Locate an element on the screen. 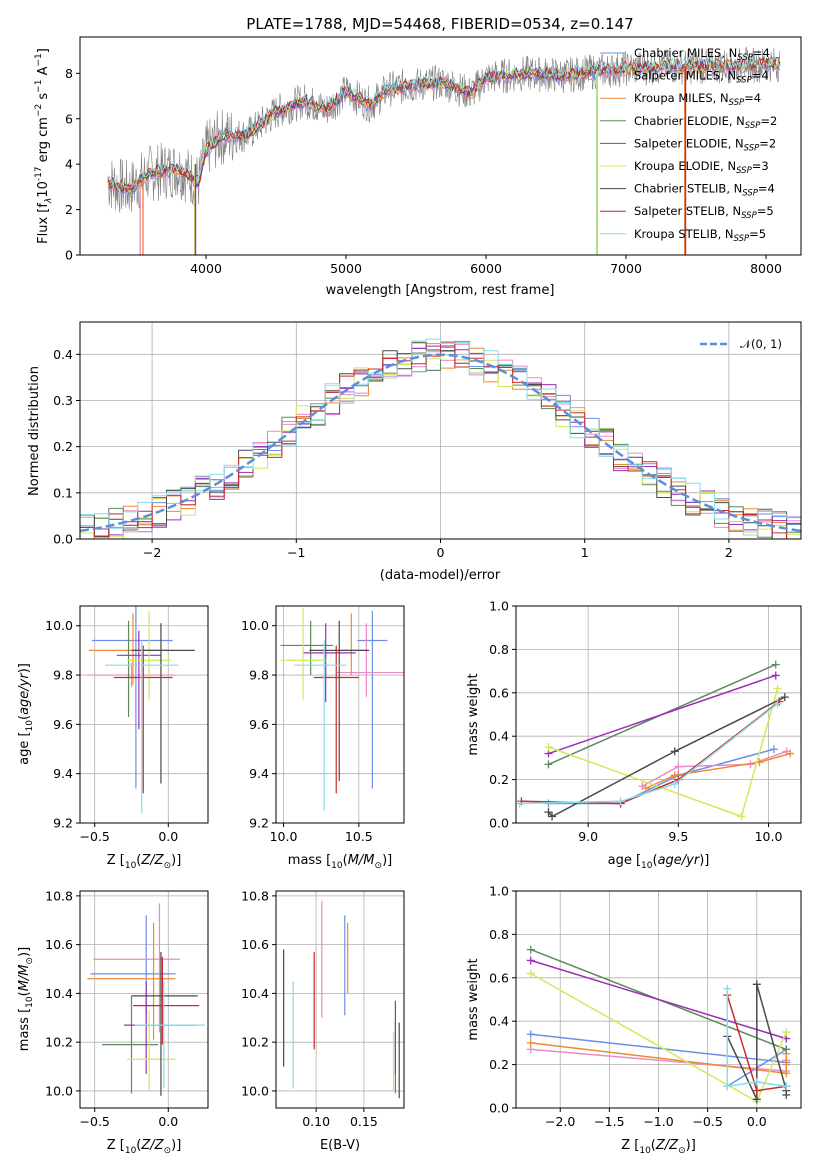  x-tick-label: 9.0 is located at coordinates (588, 836).